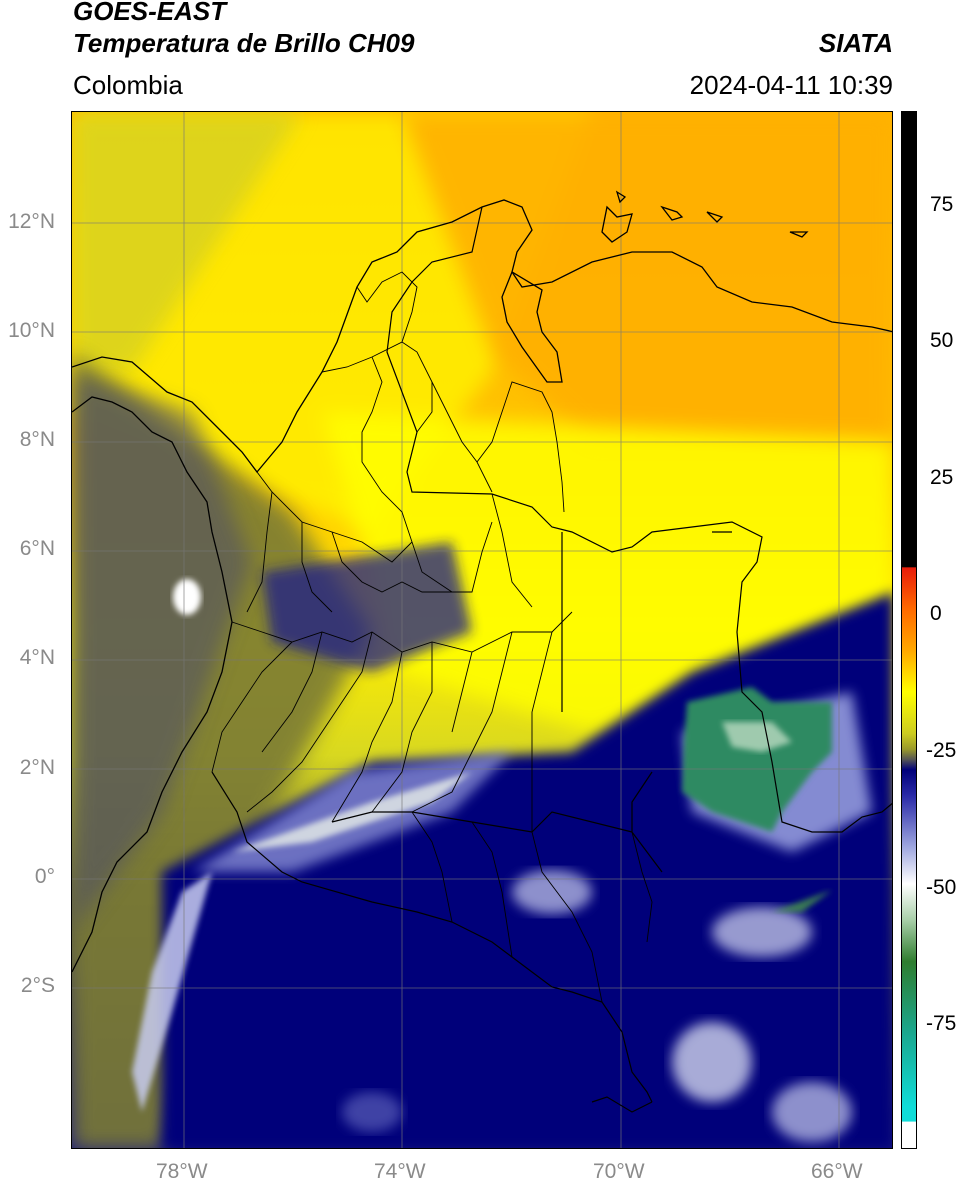 This screenshot has width=966, height=1190. What do you see at coordinates (942, 477) in the screenshot?
I see `colorbar-tick: 25` at bounding box center [942, 477].